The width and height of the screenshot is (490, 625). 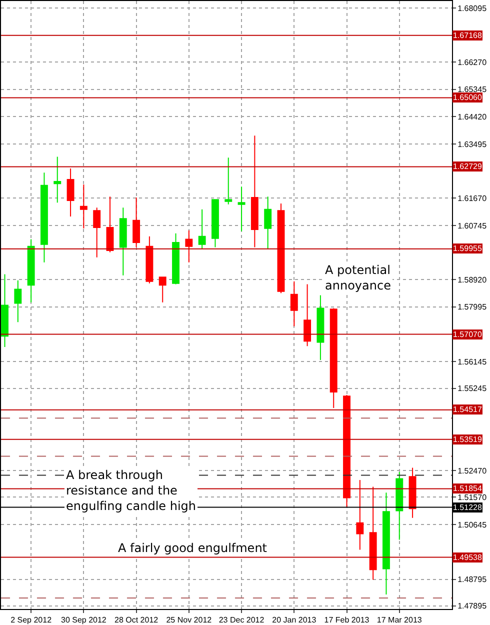 What do you see at coordinates (467, 334) in the screenshot?
I see `ref-line-label: 1.57070` at bounding box center [467, 334].